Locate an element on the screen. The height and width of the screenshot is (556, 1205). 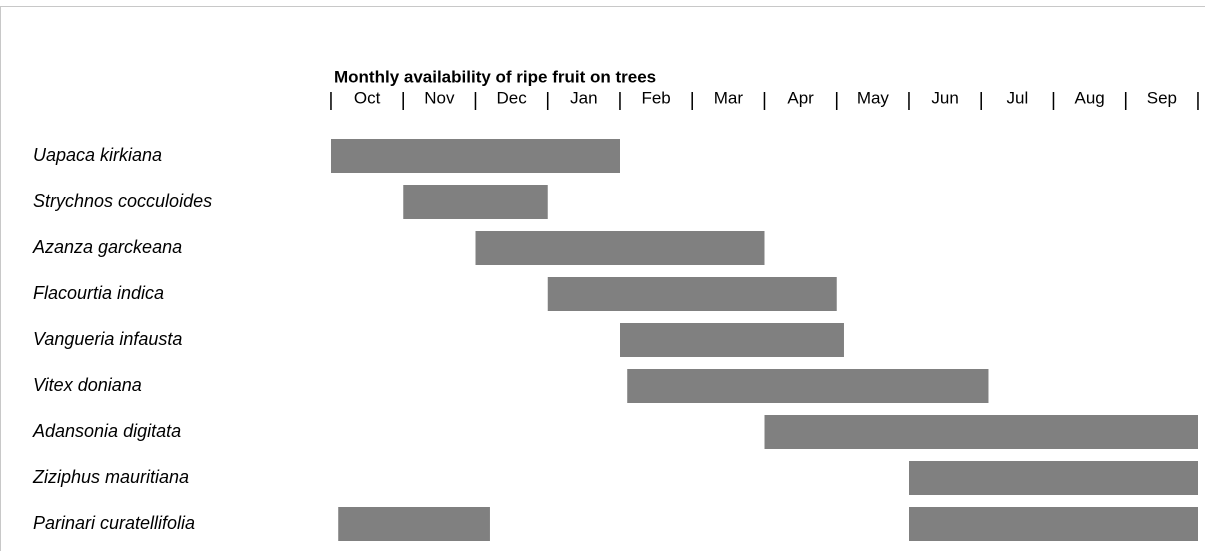
species-label: Parinari curatellifolia is located at coordinates (114, 523).